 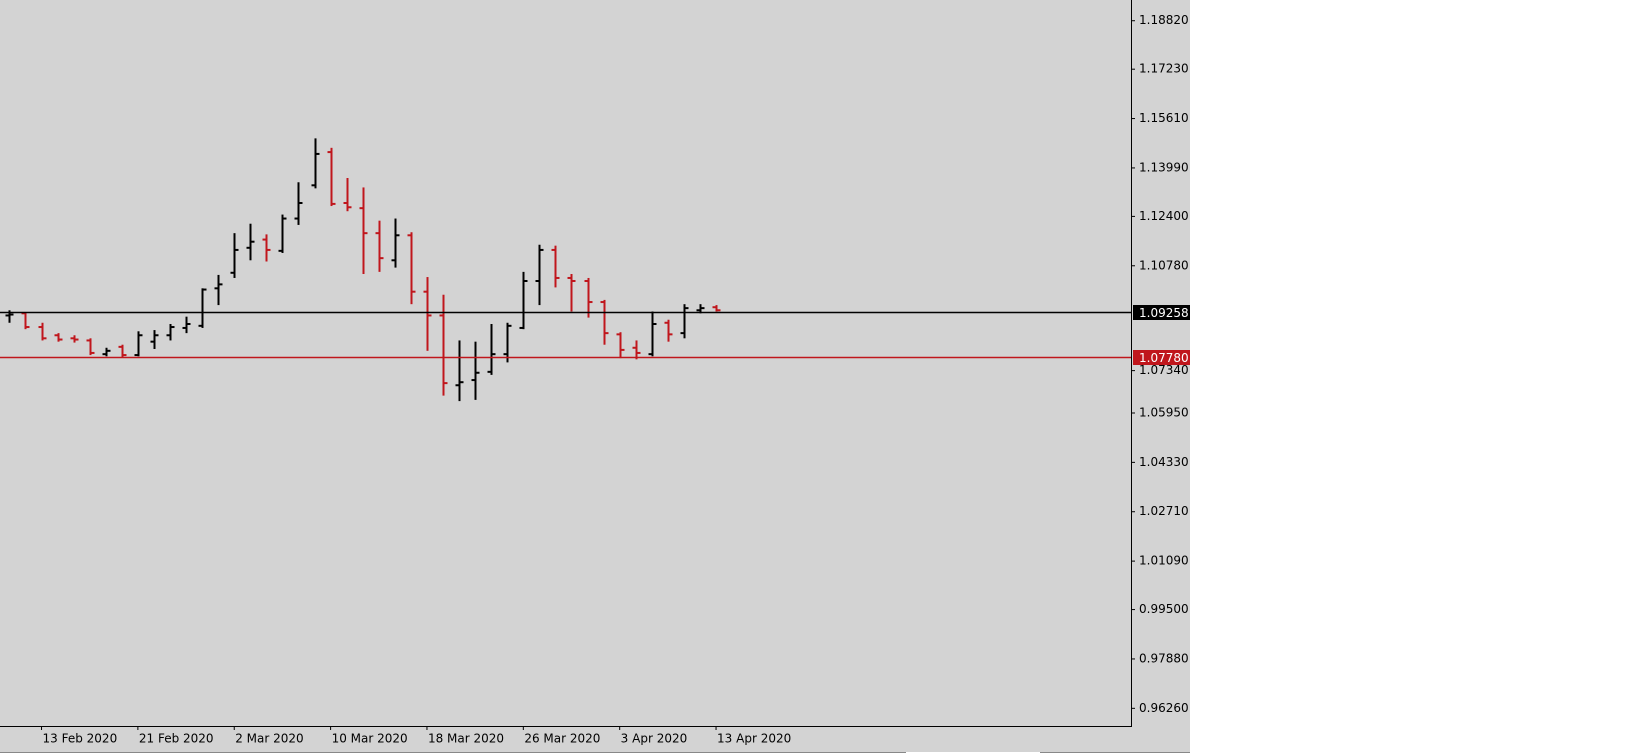 I want to click on x-tick-label: 3 Apr 2020, so click(x=654, y=739).